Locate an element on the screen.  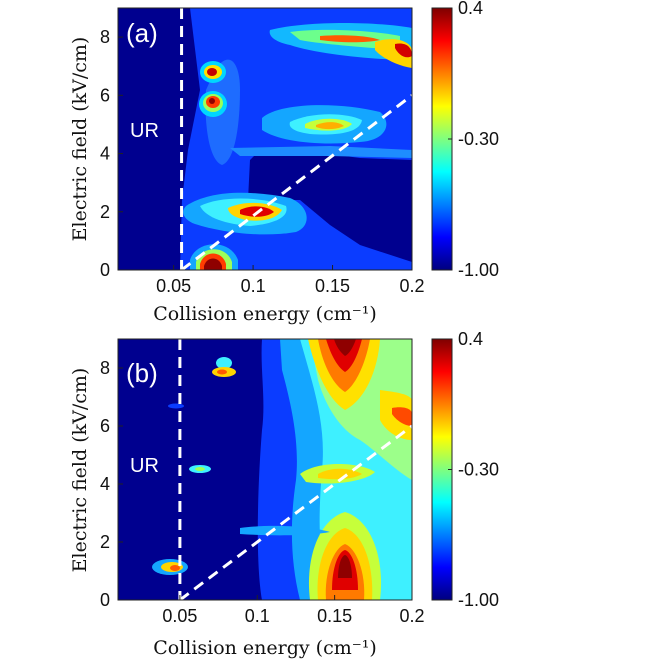
diagonal-dashed-line-a is located at coordinates (296, 182).